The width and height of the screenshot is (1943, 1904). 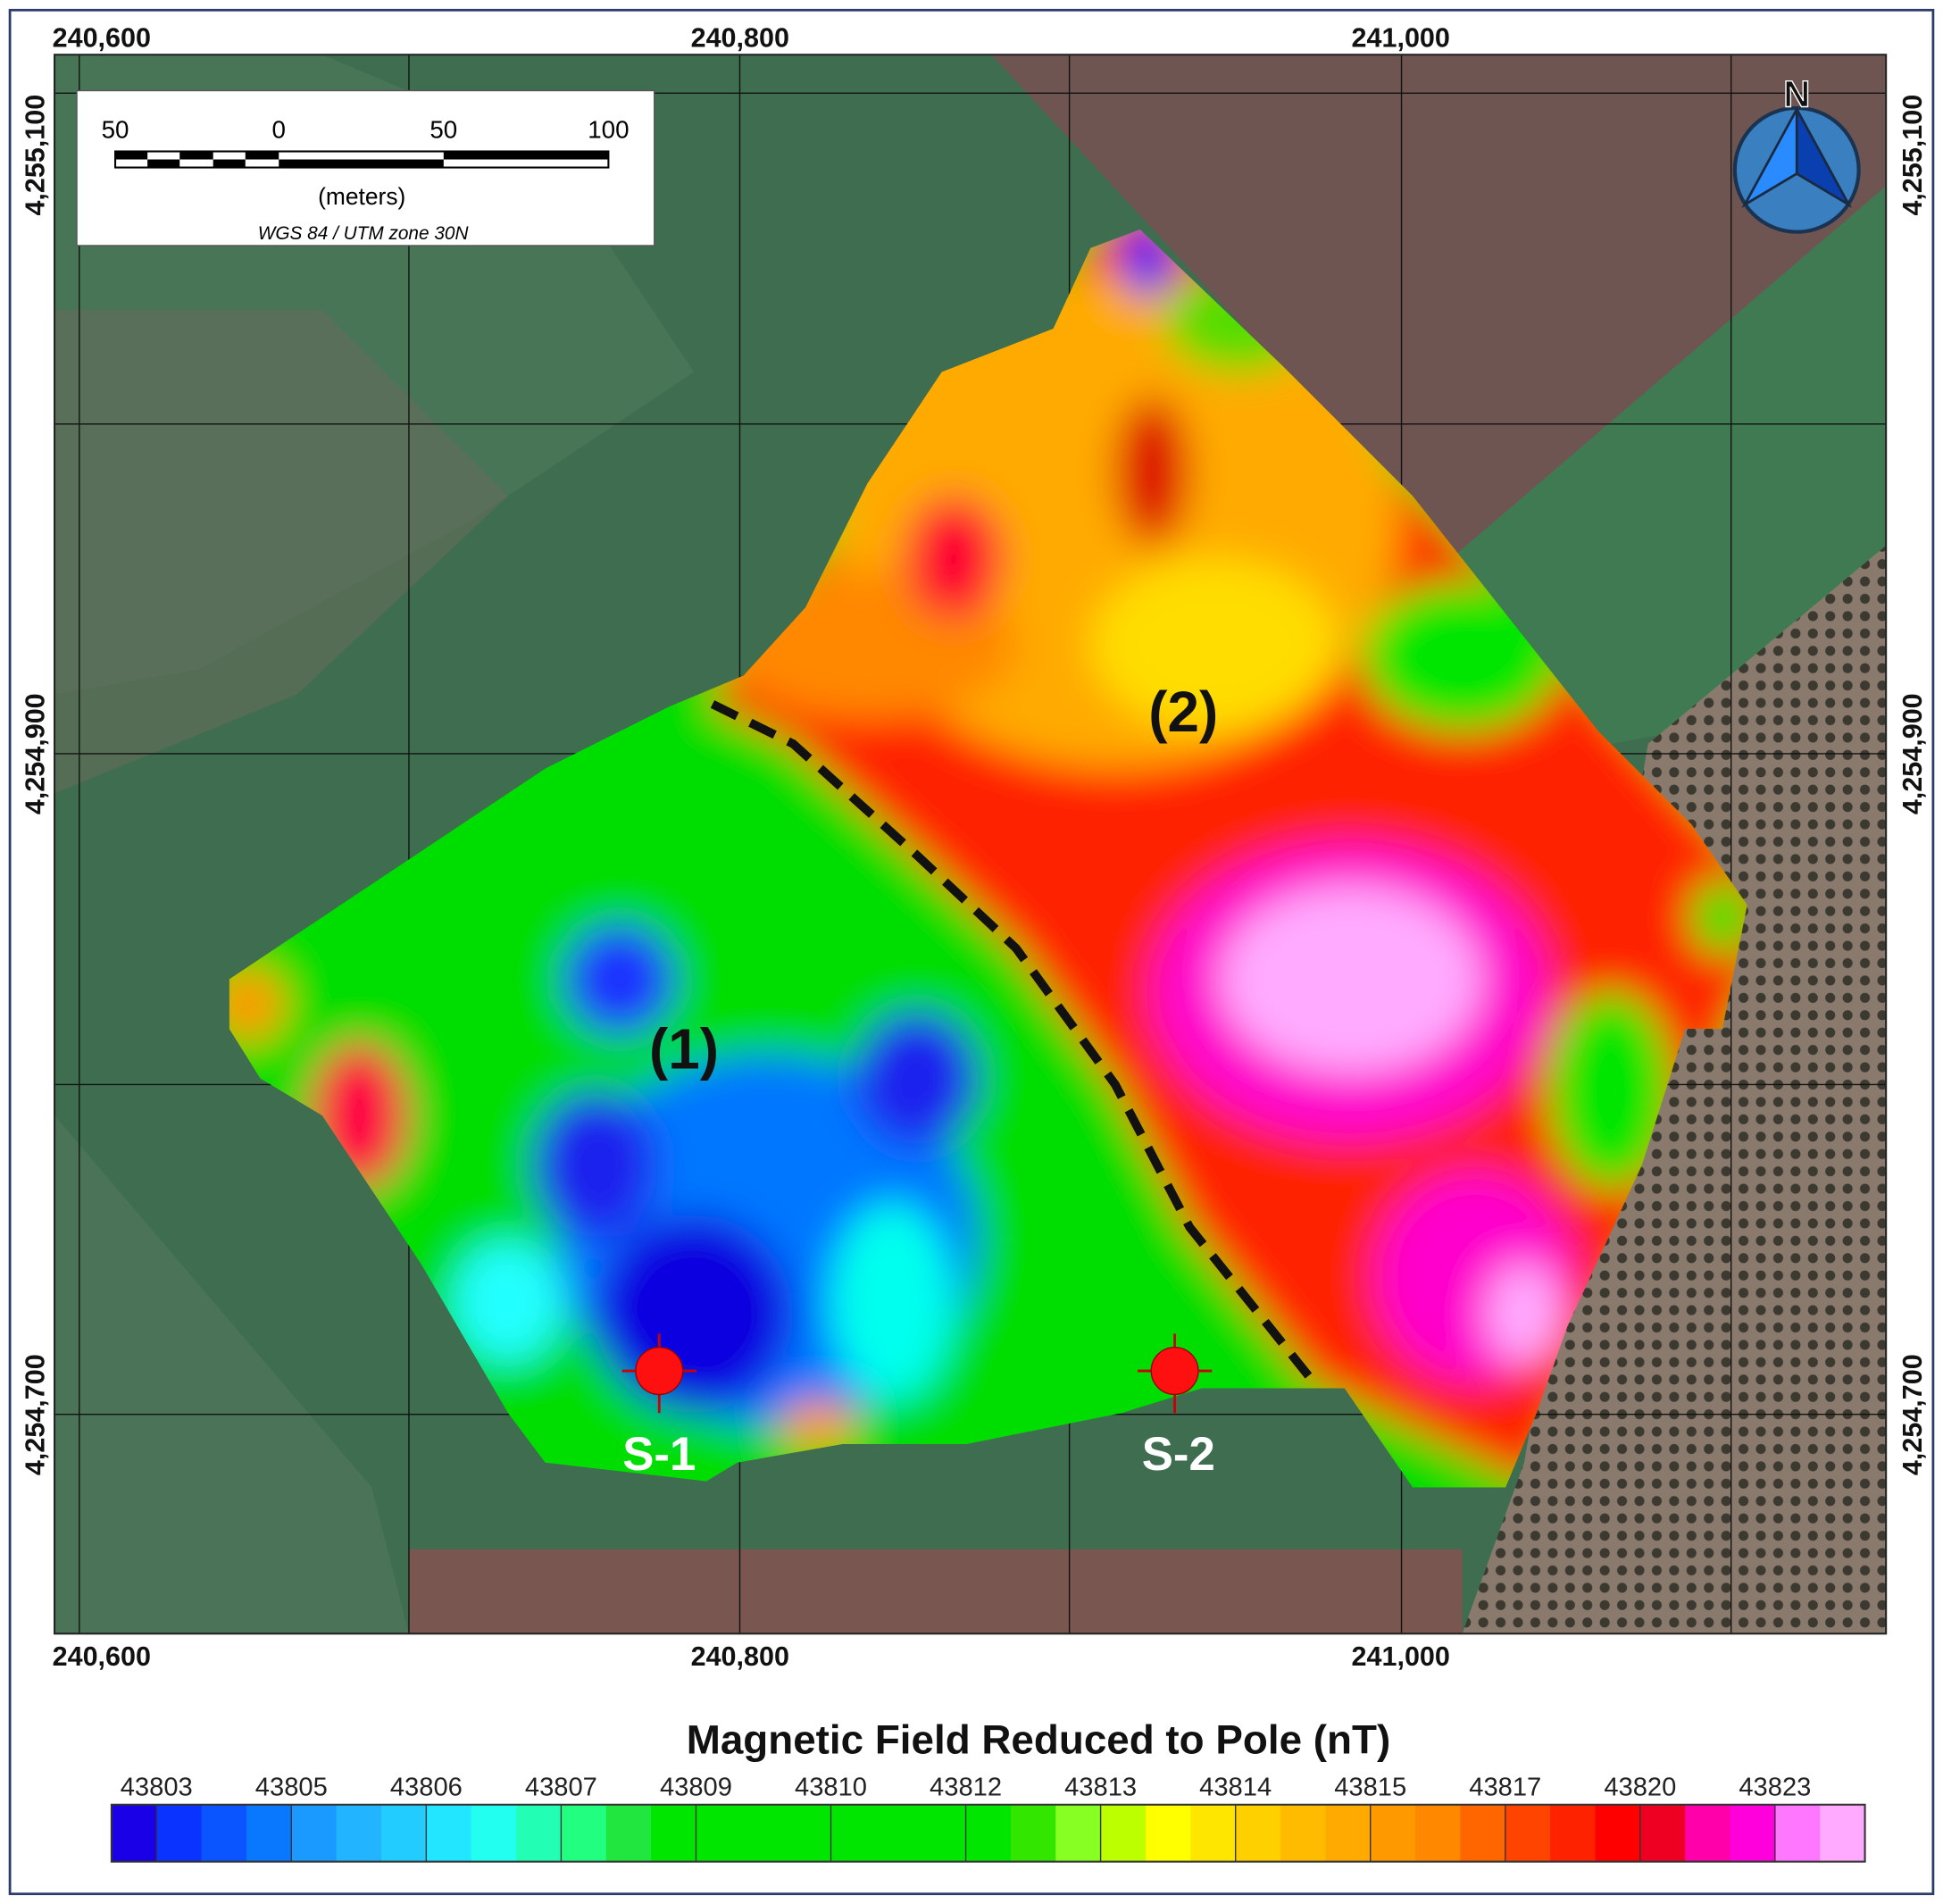 I want to click on colorbar-tick-label: 43810, so click(x=831, y=1787).